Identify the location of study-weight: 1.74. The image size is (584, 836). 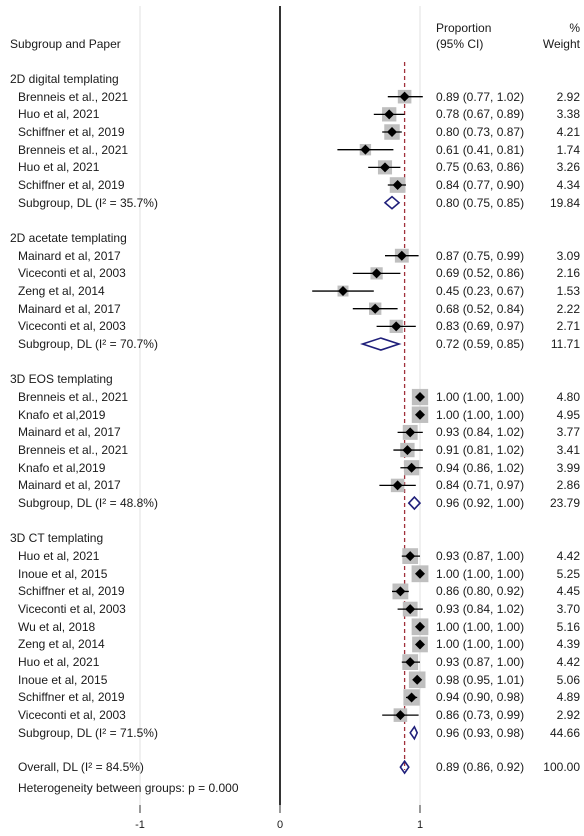
(568, 149).